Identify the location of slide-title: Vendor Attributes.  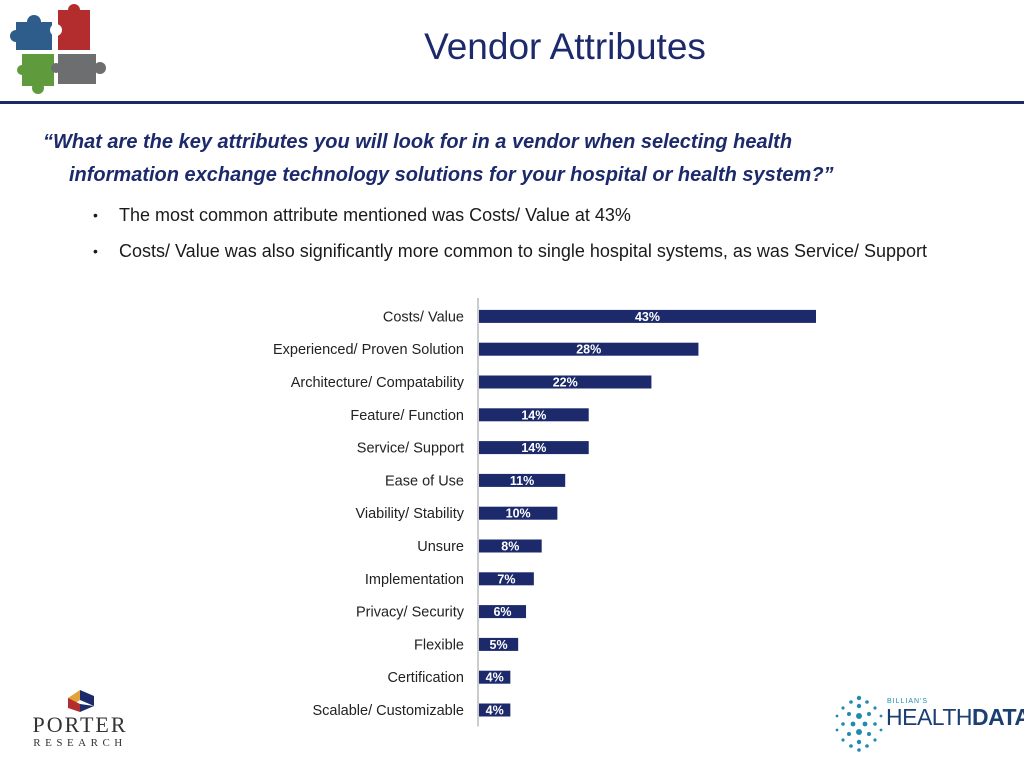
(565, 46).